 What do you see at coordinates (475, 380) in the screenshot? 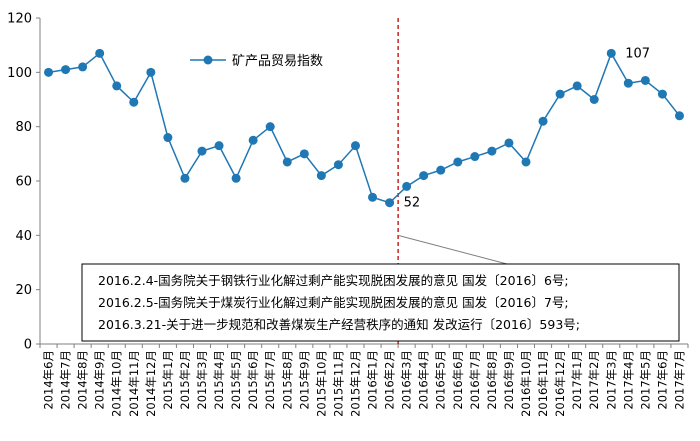
I see `x-tick-label: 2016年7月` at bounding box center [475, 380].